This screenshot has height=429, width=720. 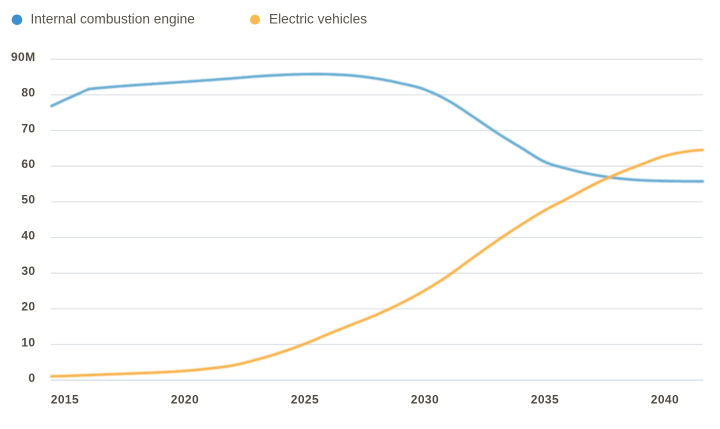 I want to click on svg-text: 2040, so click(x=665, y=400).